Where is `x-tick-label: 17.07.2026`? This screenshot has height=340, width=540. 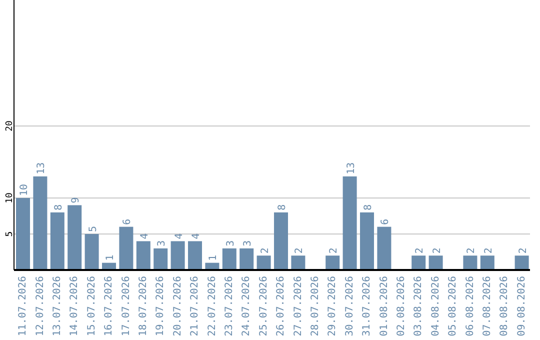
x-tick-label: 17.07.2026 is located at coordinates (126, 306).